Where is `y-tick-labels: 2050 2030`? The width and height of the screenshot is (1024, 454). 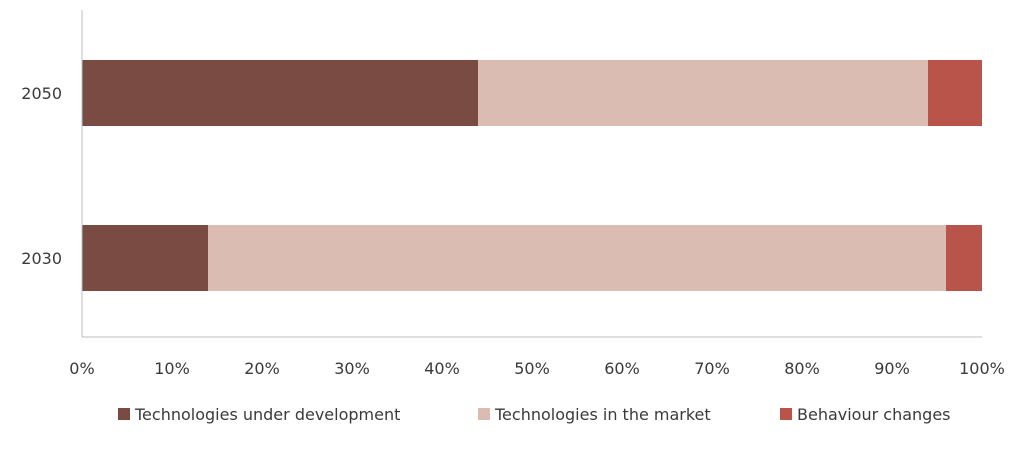
y-tick-labels: 2050 2030 is located at coordinates (41, 176).